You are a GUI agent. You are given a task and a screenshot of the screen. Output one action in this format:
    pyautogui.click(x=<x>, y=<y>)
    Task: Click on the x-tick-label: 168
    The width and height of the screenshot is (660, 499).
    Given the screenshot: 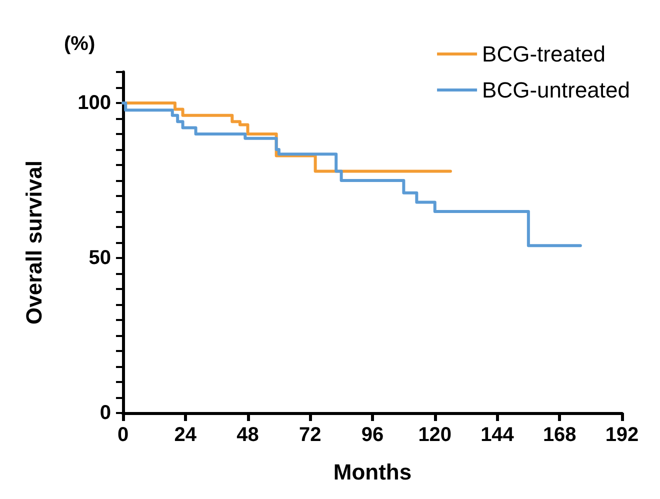 What is the action you would take?
    pyautogui.click(x=559, y=435)
    